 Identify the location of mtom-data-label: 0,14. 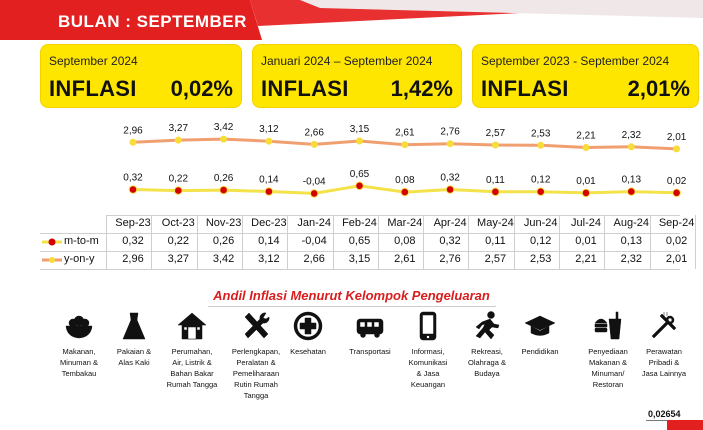
(269, 180).